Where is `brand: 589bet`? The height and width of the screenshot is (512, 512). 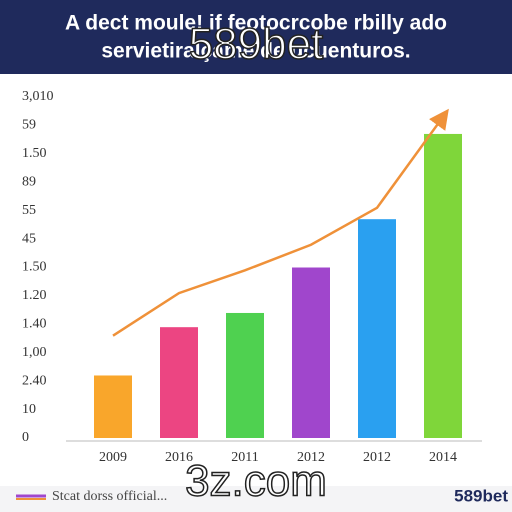 brand: 589bet is located at coordinates (481, 495).